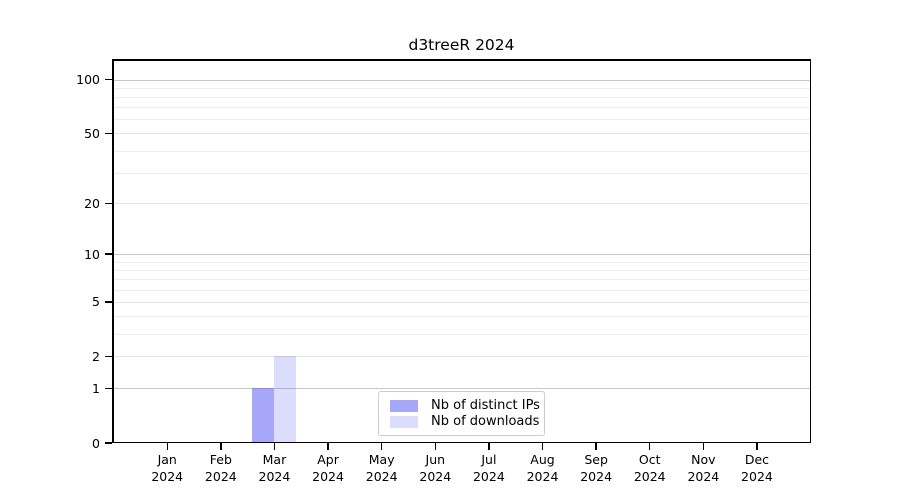  Describe the element at coordinates (404, 406) in the screenshot. I see `legend-swatch-distinct-ips` at that location.